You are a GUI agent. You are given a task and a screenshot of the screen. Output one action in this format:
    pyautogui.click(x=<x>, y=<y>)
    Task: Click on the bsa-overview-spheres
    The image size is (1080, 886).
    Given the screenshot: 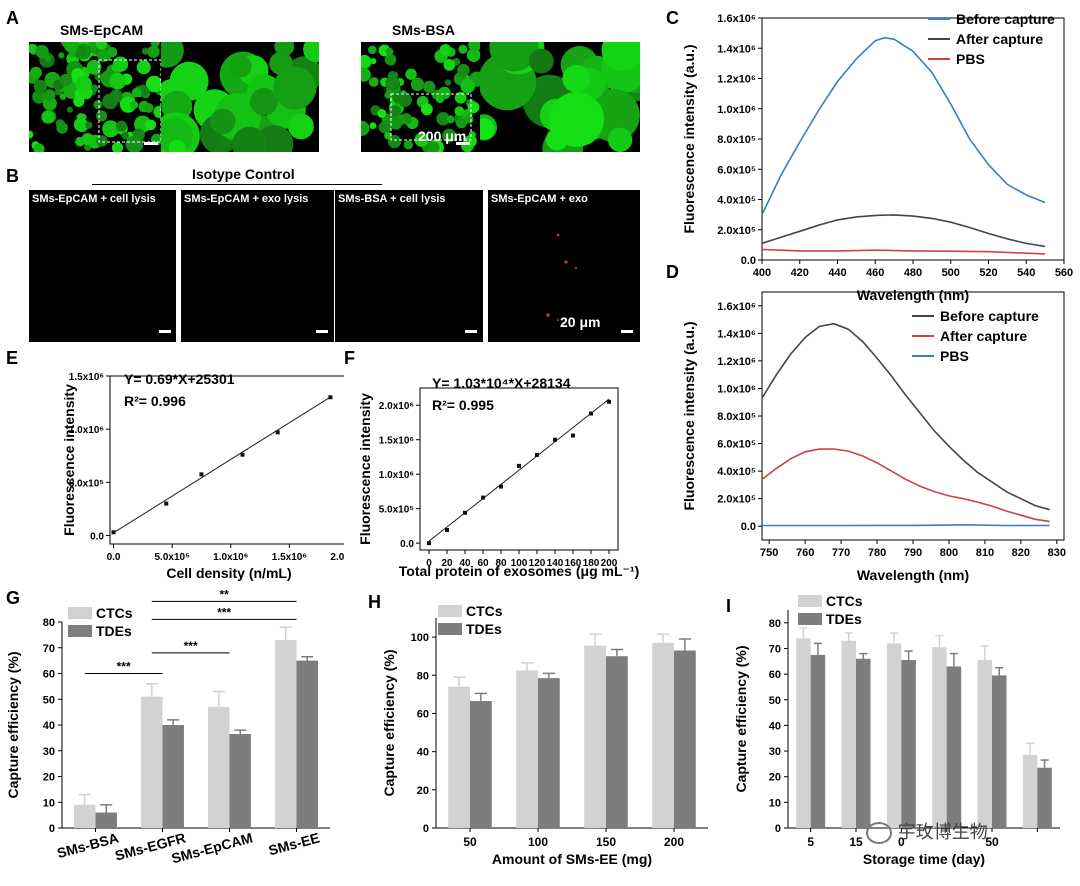 What is the action you would take?
    pyautogui.click(x=420, y=97)
    